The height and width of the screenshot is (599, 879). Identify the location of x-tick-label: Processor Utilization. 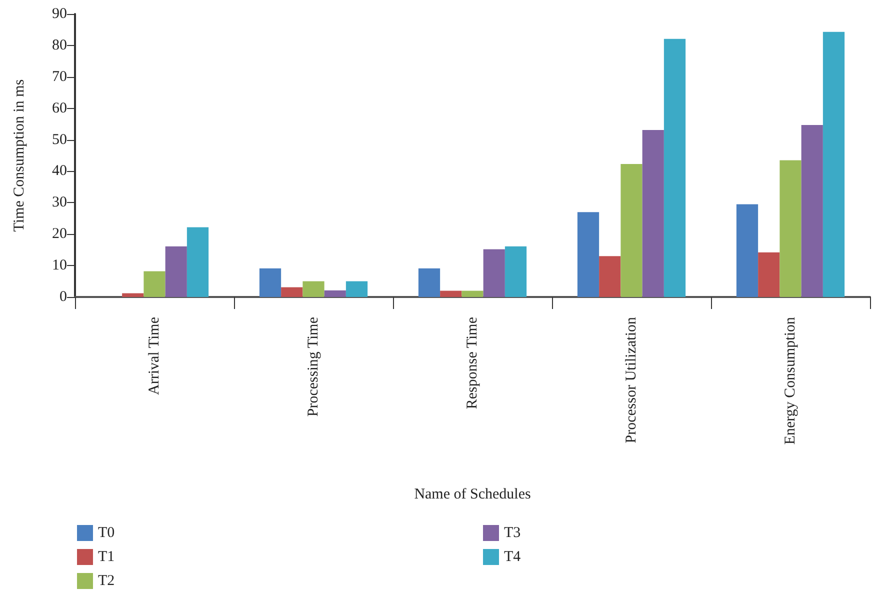
(632, 380).